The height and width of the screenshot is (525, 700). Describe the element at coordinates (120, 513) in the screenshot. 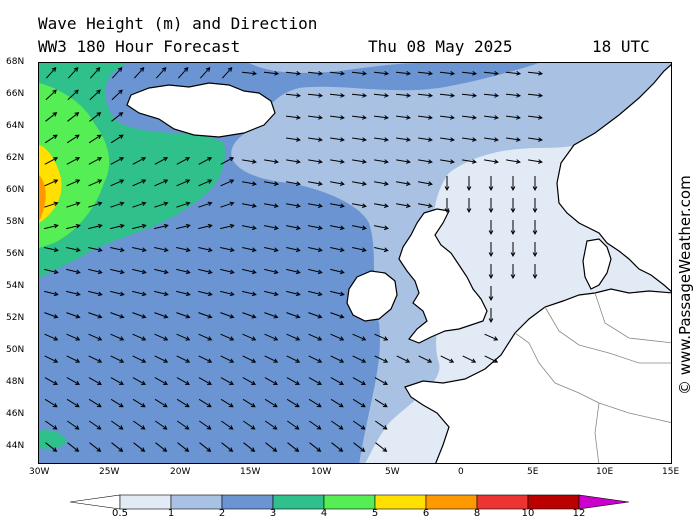

I see `legend-tick: 0.5` at that location.